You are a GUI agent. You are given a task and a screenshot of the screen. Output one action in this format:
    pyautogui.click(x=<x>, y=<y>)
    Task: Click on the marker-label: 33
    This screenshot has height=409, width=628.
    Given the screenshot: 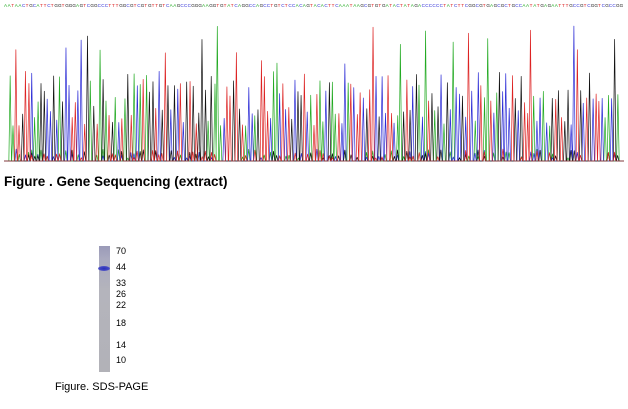 What is the action you would take?
    pyautogui.click(x=121, y=283)
    